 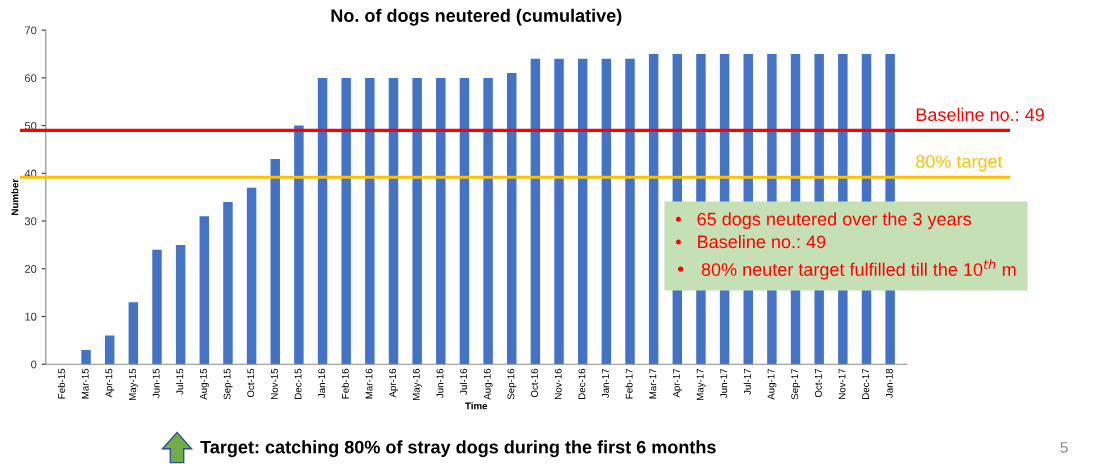 What do you see at coordinates (417, 384) in the screenshot?
I see `x-tick-label: May-16` at bounding box center [417, 384].